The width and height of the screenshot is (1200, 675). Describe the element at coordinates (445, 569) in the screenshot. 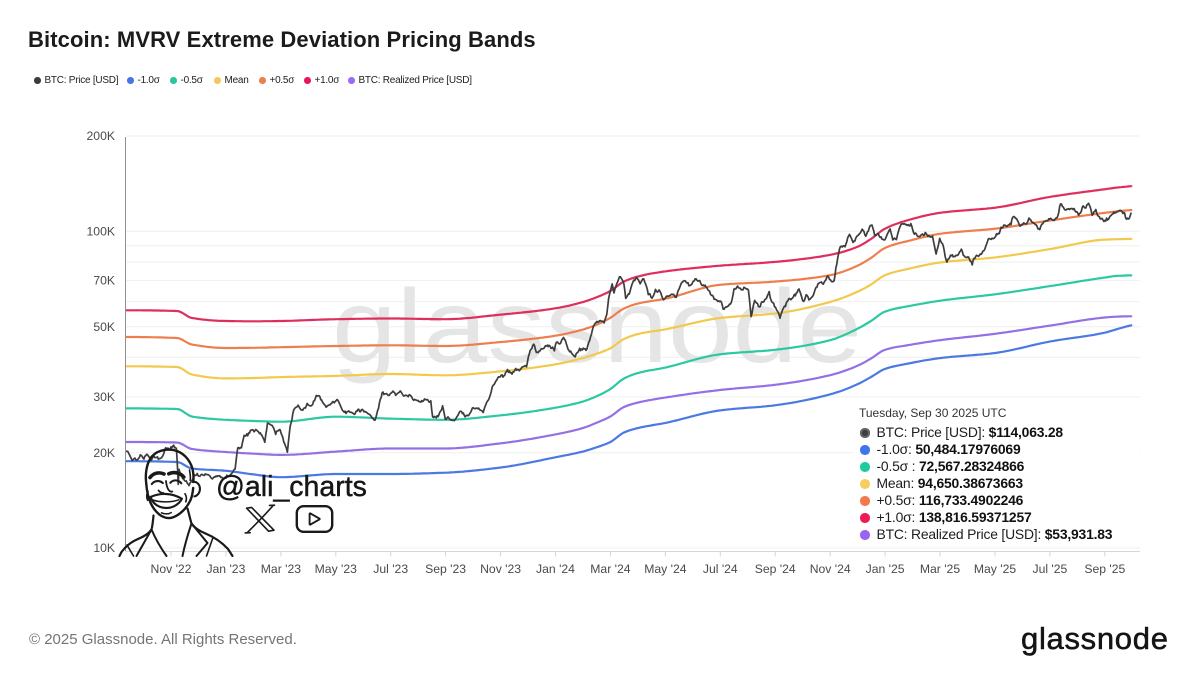

I see `svg-text: Sep '23` at that location.